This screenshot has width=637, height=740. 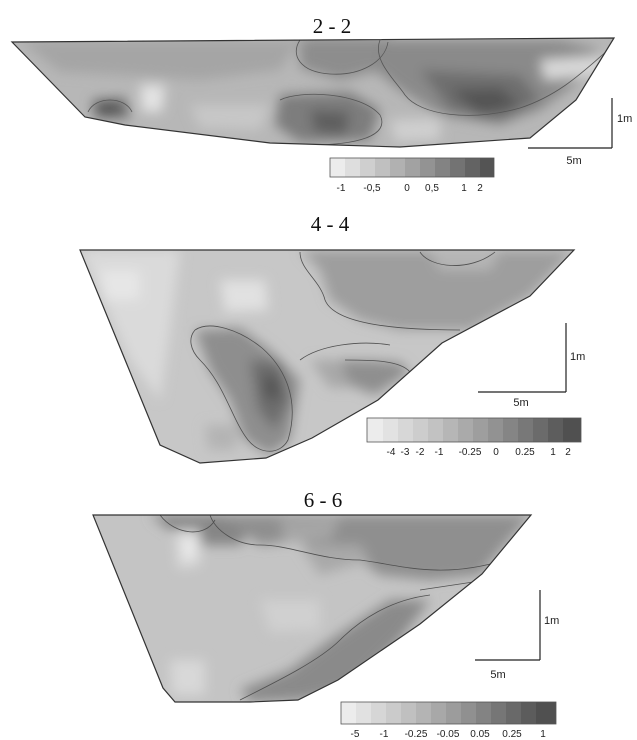 What do you see at coordinates (520, 403) in the screenshot?
I see `scale-horizontal-label-2: 5m` at bounding box center [520, 403].